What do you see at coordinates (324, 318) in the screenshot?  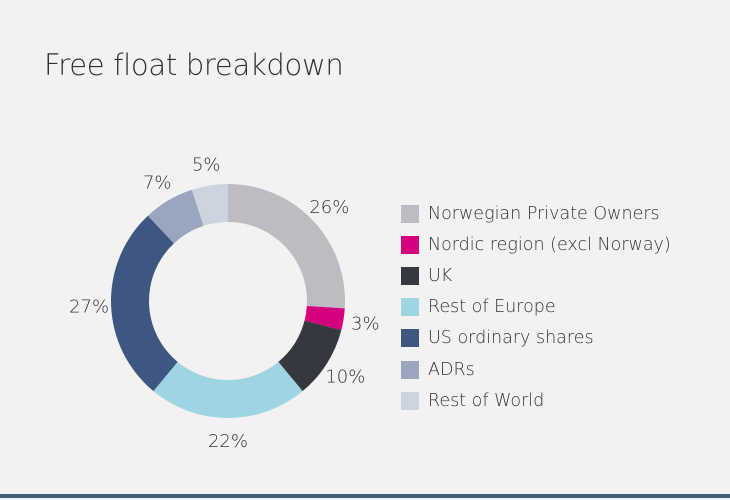 I see `slice-nordic-region-excl-norway` at bounding box center [324, 318].